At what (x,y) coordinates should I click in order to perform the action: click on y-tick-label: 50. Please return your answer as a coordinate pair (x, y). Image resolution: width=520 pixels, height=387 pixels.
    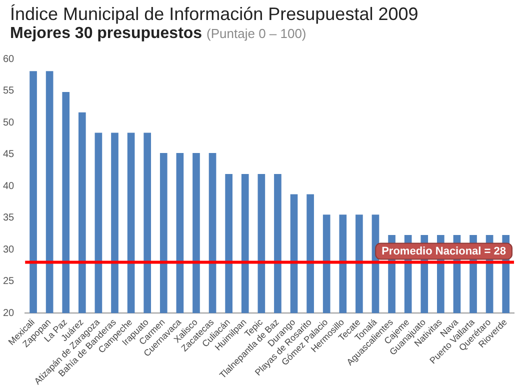
    Looking at the image, I should click on (9, 122).